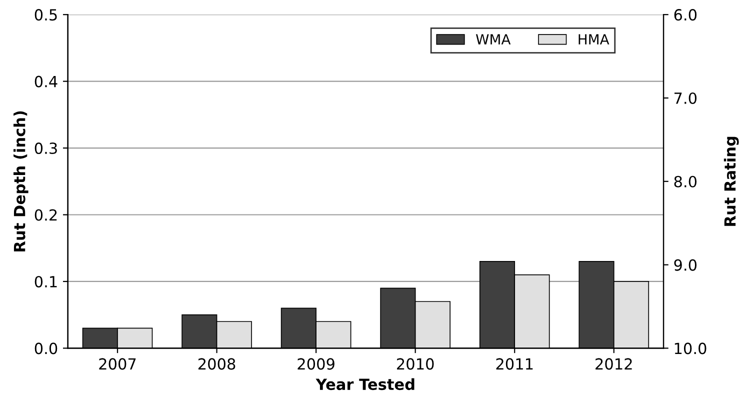  Describe the element at coordinates (45, 282) in the screenshot. I see `y-tick-label: 0.1` at that location.